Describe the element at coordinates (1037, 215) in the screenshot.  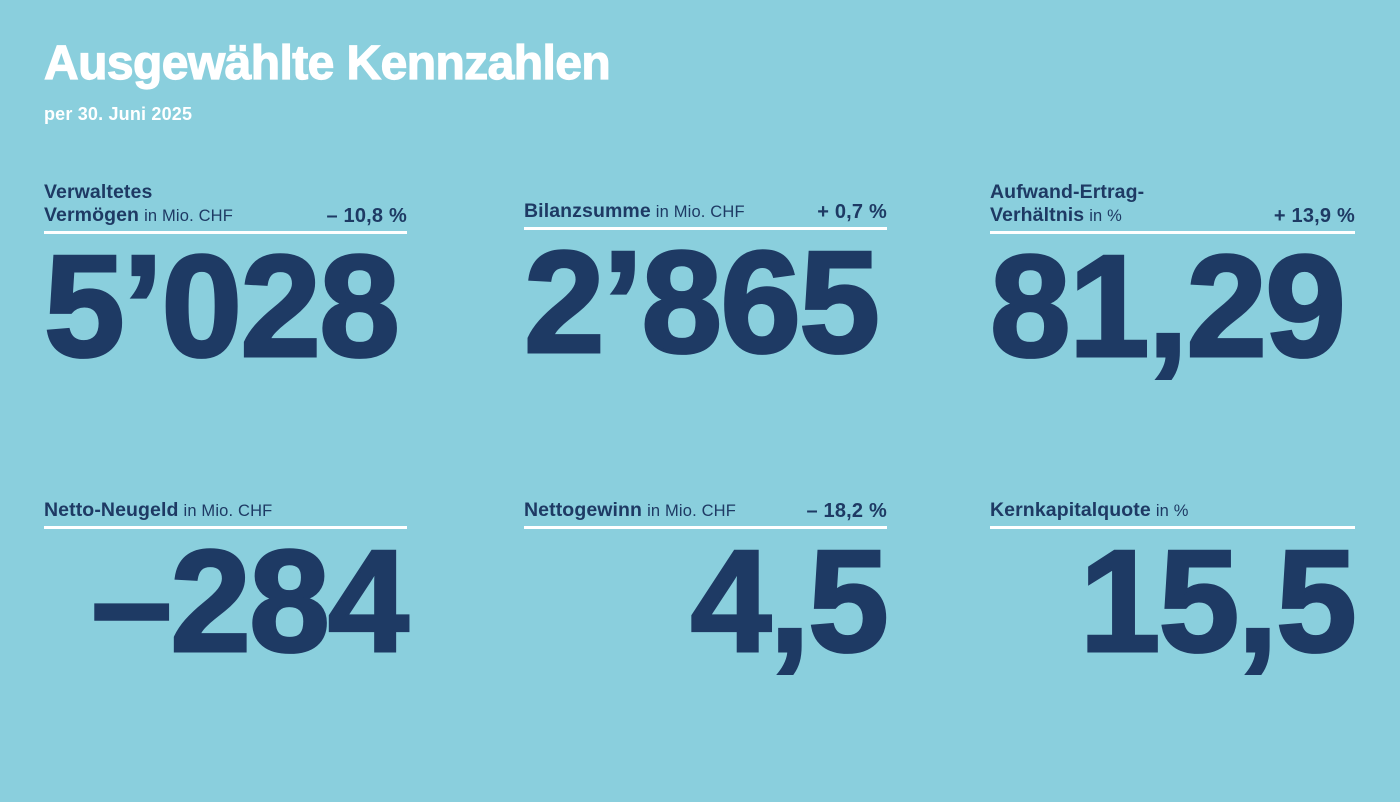
I see `metric-label: Verhältnis` at that location.